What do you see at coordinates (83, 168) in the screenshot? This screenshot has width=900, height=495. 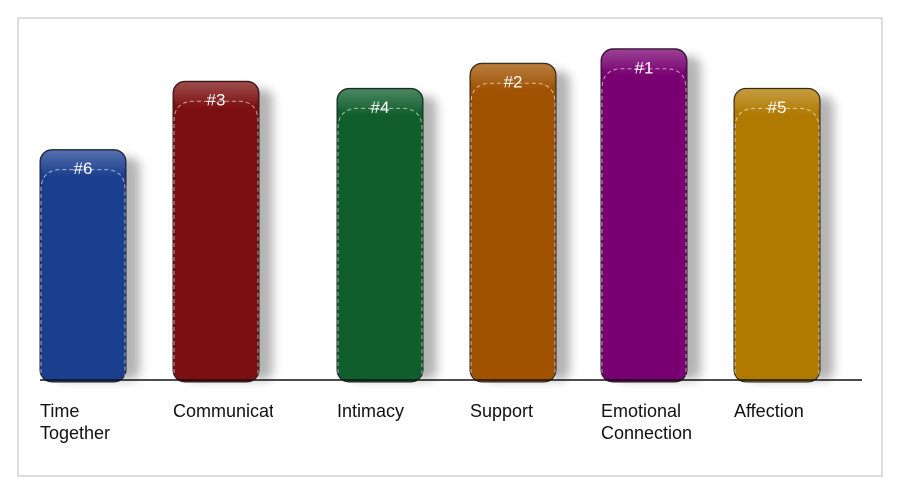 I see `bar-label: #6` at bounding box center [83, 168].